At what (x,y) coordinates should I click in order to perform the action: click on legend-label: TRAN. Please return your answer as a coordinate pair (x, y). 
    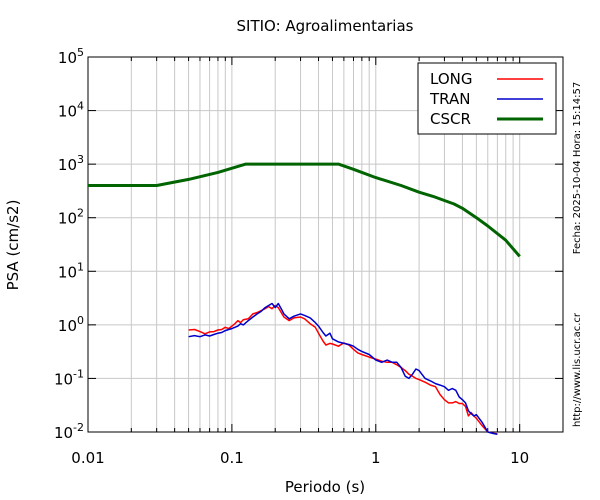
    Looking at the image, I should click on (449, 99).